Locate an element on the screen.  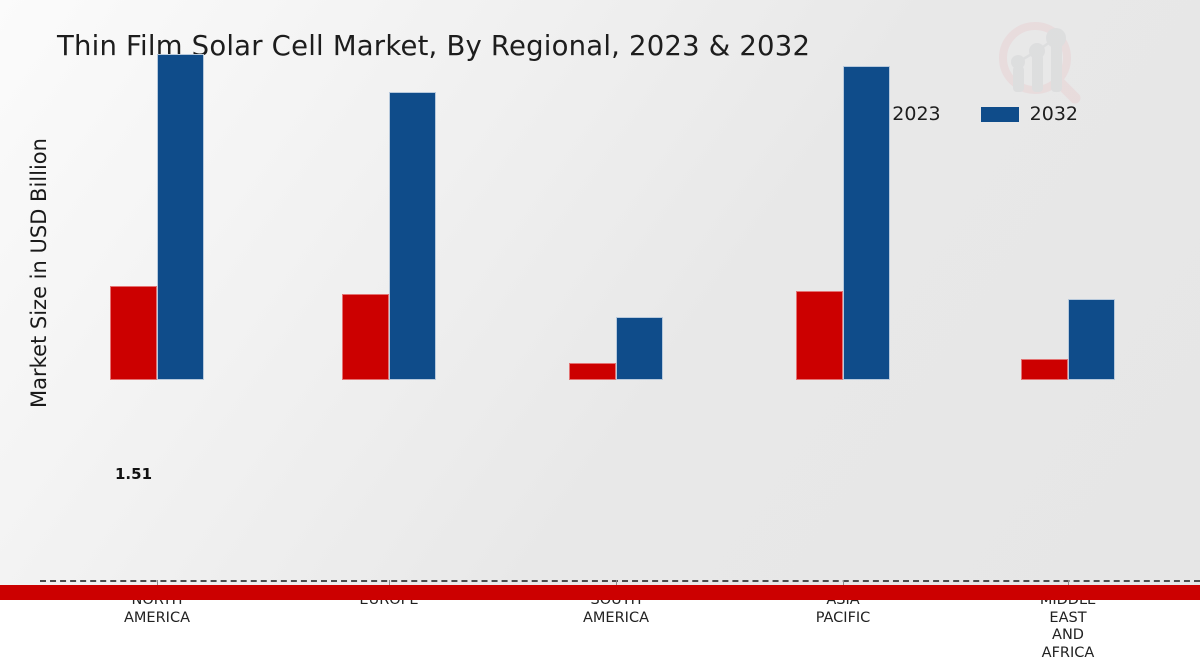
bar-2023-north-america is located at coordinates (133, 333).